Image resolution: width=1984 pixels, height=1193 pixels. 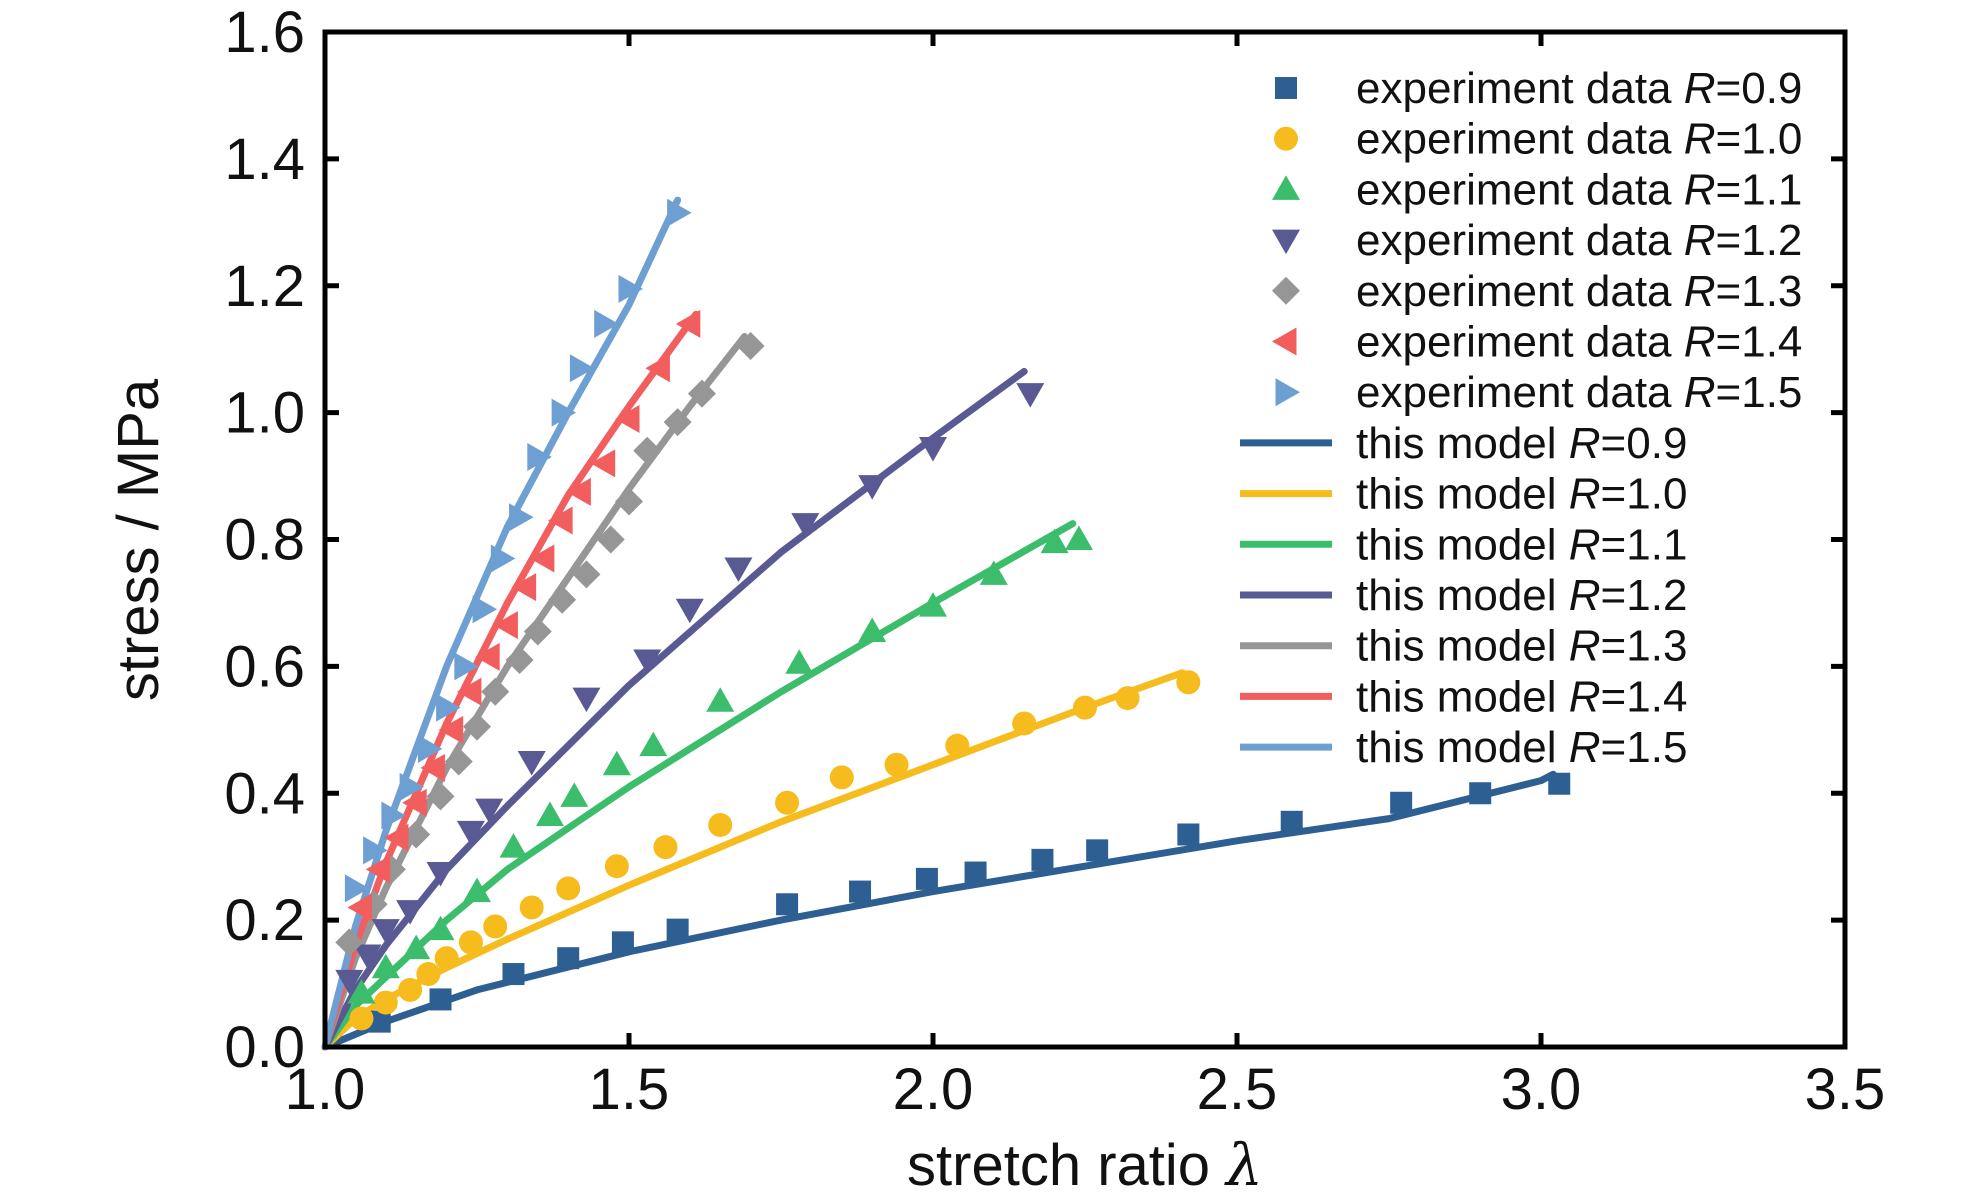 What do you see at coordinates (1579, 139) in the screenshot?
I see `legend-label-data-R10: experiment data R=1.0` at bounding box center [1579, 139].